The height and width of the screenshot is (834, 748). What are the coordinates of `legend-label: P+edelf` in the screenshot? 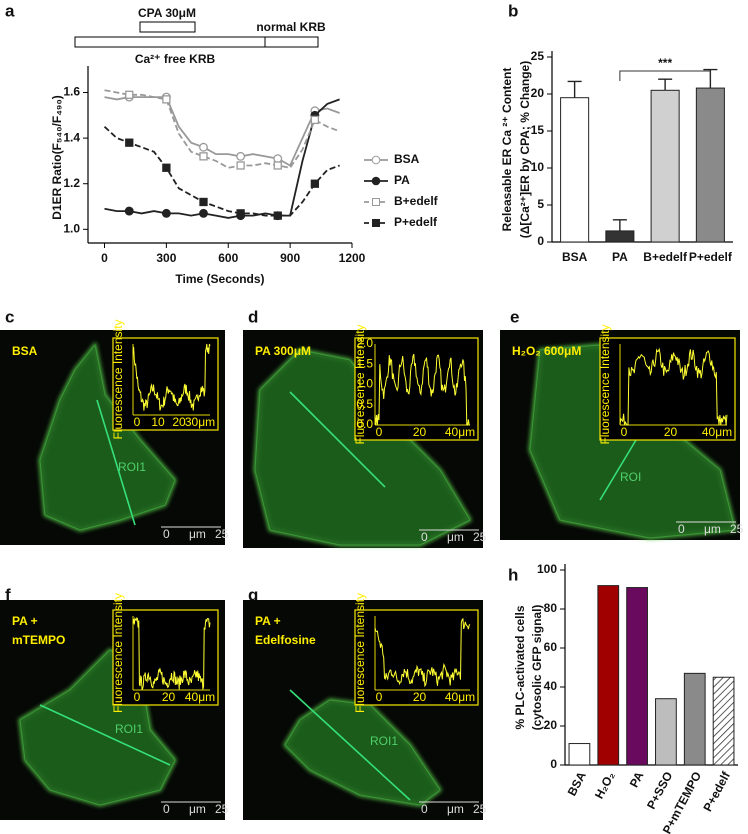 It's located at (416, 222).